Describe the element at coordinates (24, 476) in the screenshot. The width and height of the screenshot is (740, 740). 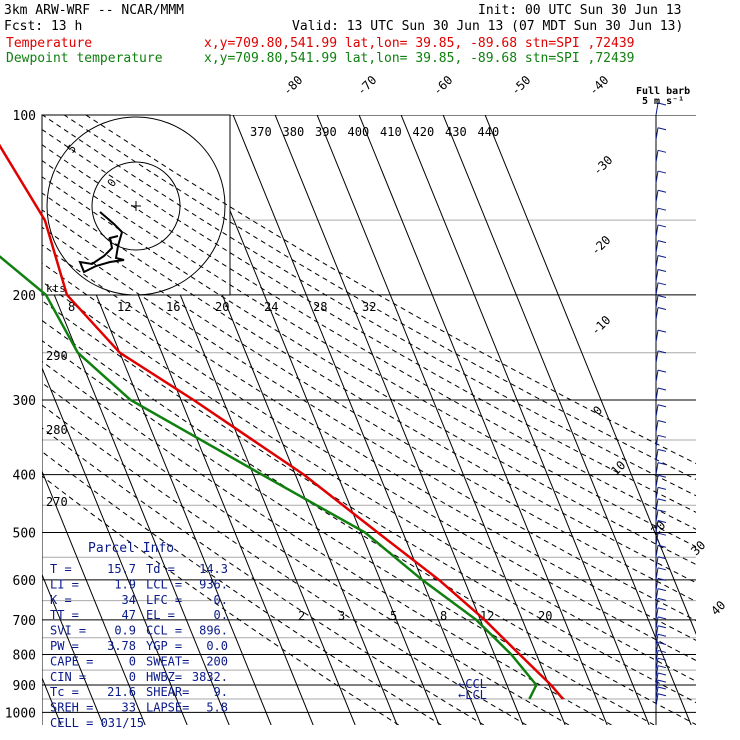
I see `pressure-label: 400` at that location.